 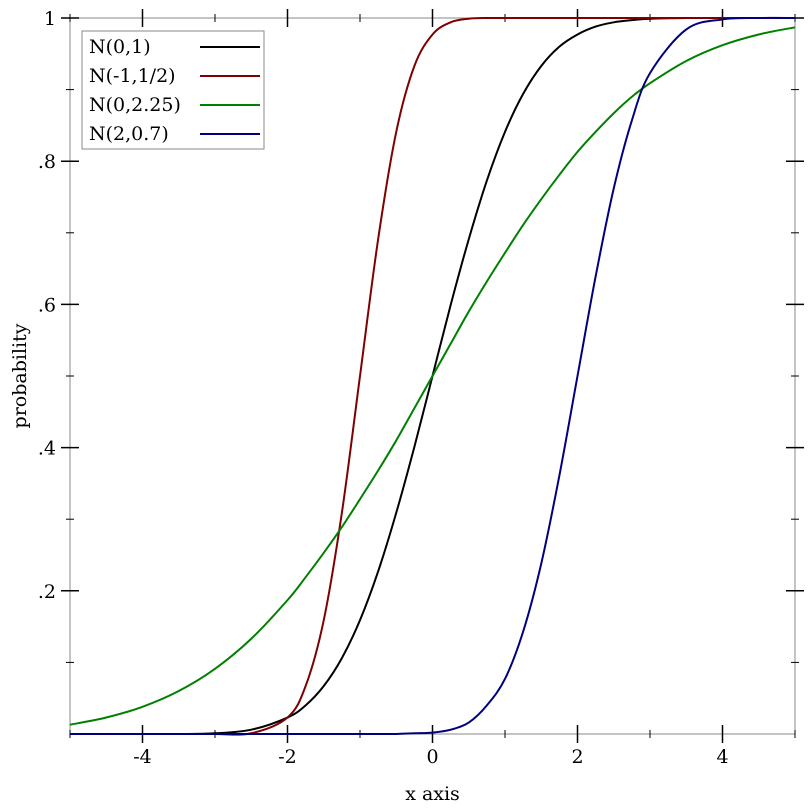 I want to click on x-tick-label: -2, so click(x=287, y=757).